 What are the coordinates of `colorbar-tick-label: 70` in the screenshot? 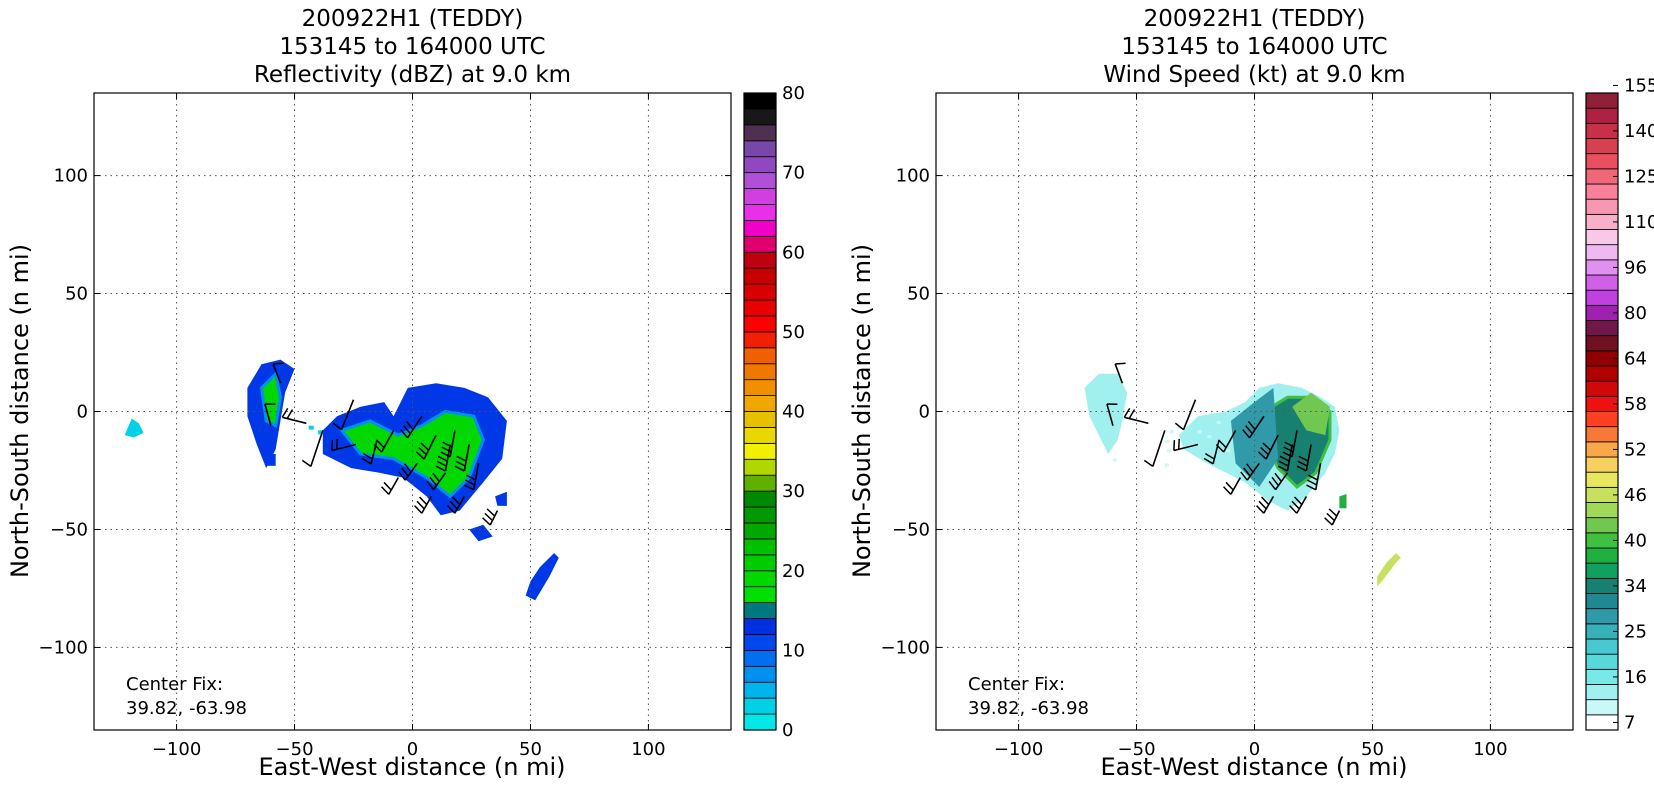 It's located at (793, 173).